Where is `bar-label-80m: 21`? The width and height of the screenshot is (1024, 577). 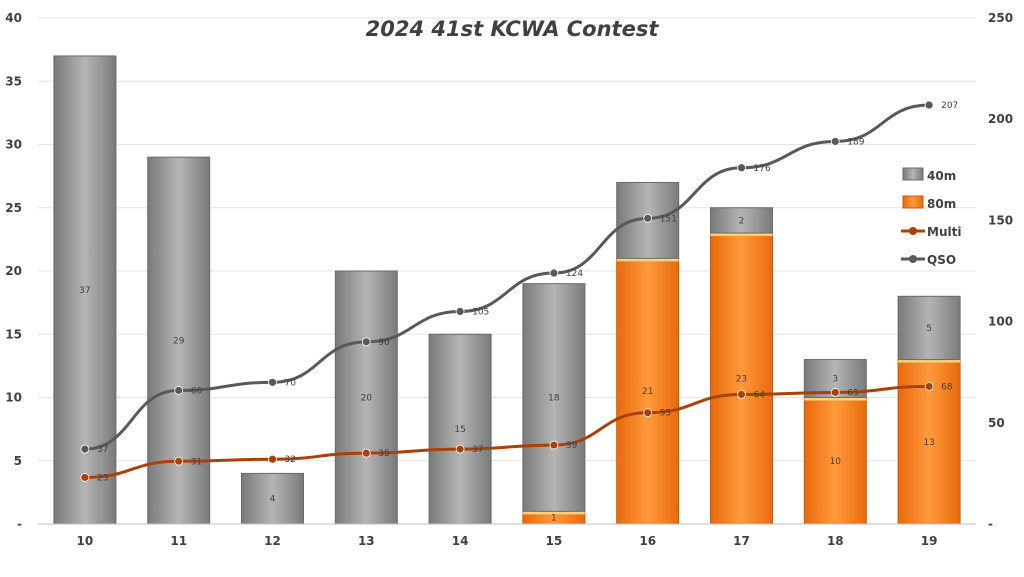 bar-label-80m: 21 is located at coordinates (647, 392).